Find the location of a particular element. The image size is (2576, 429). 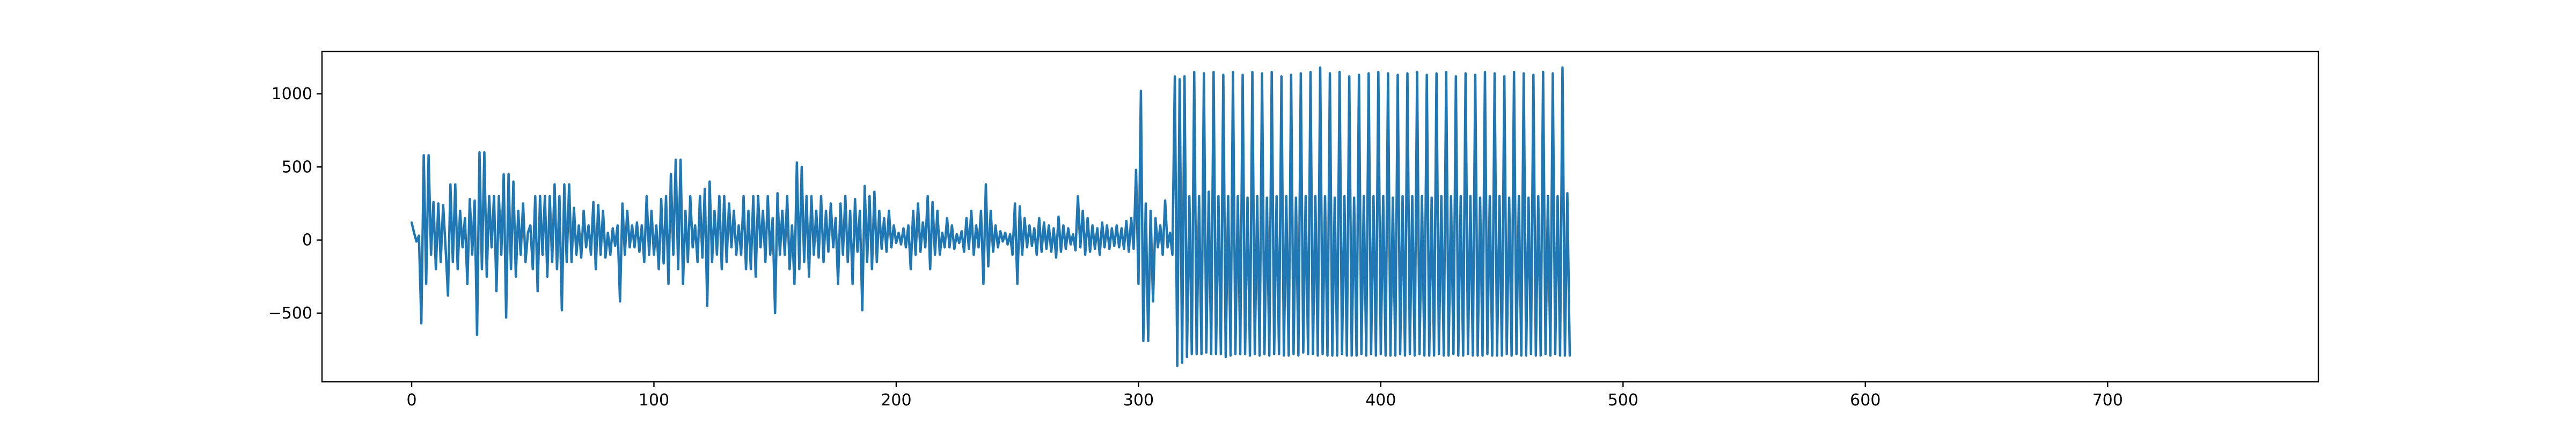

x-tick-label: 700 is located at coordinates (2107, 400).